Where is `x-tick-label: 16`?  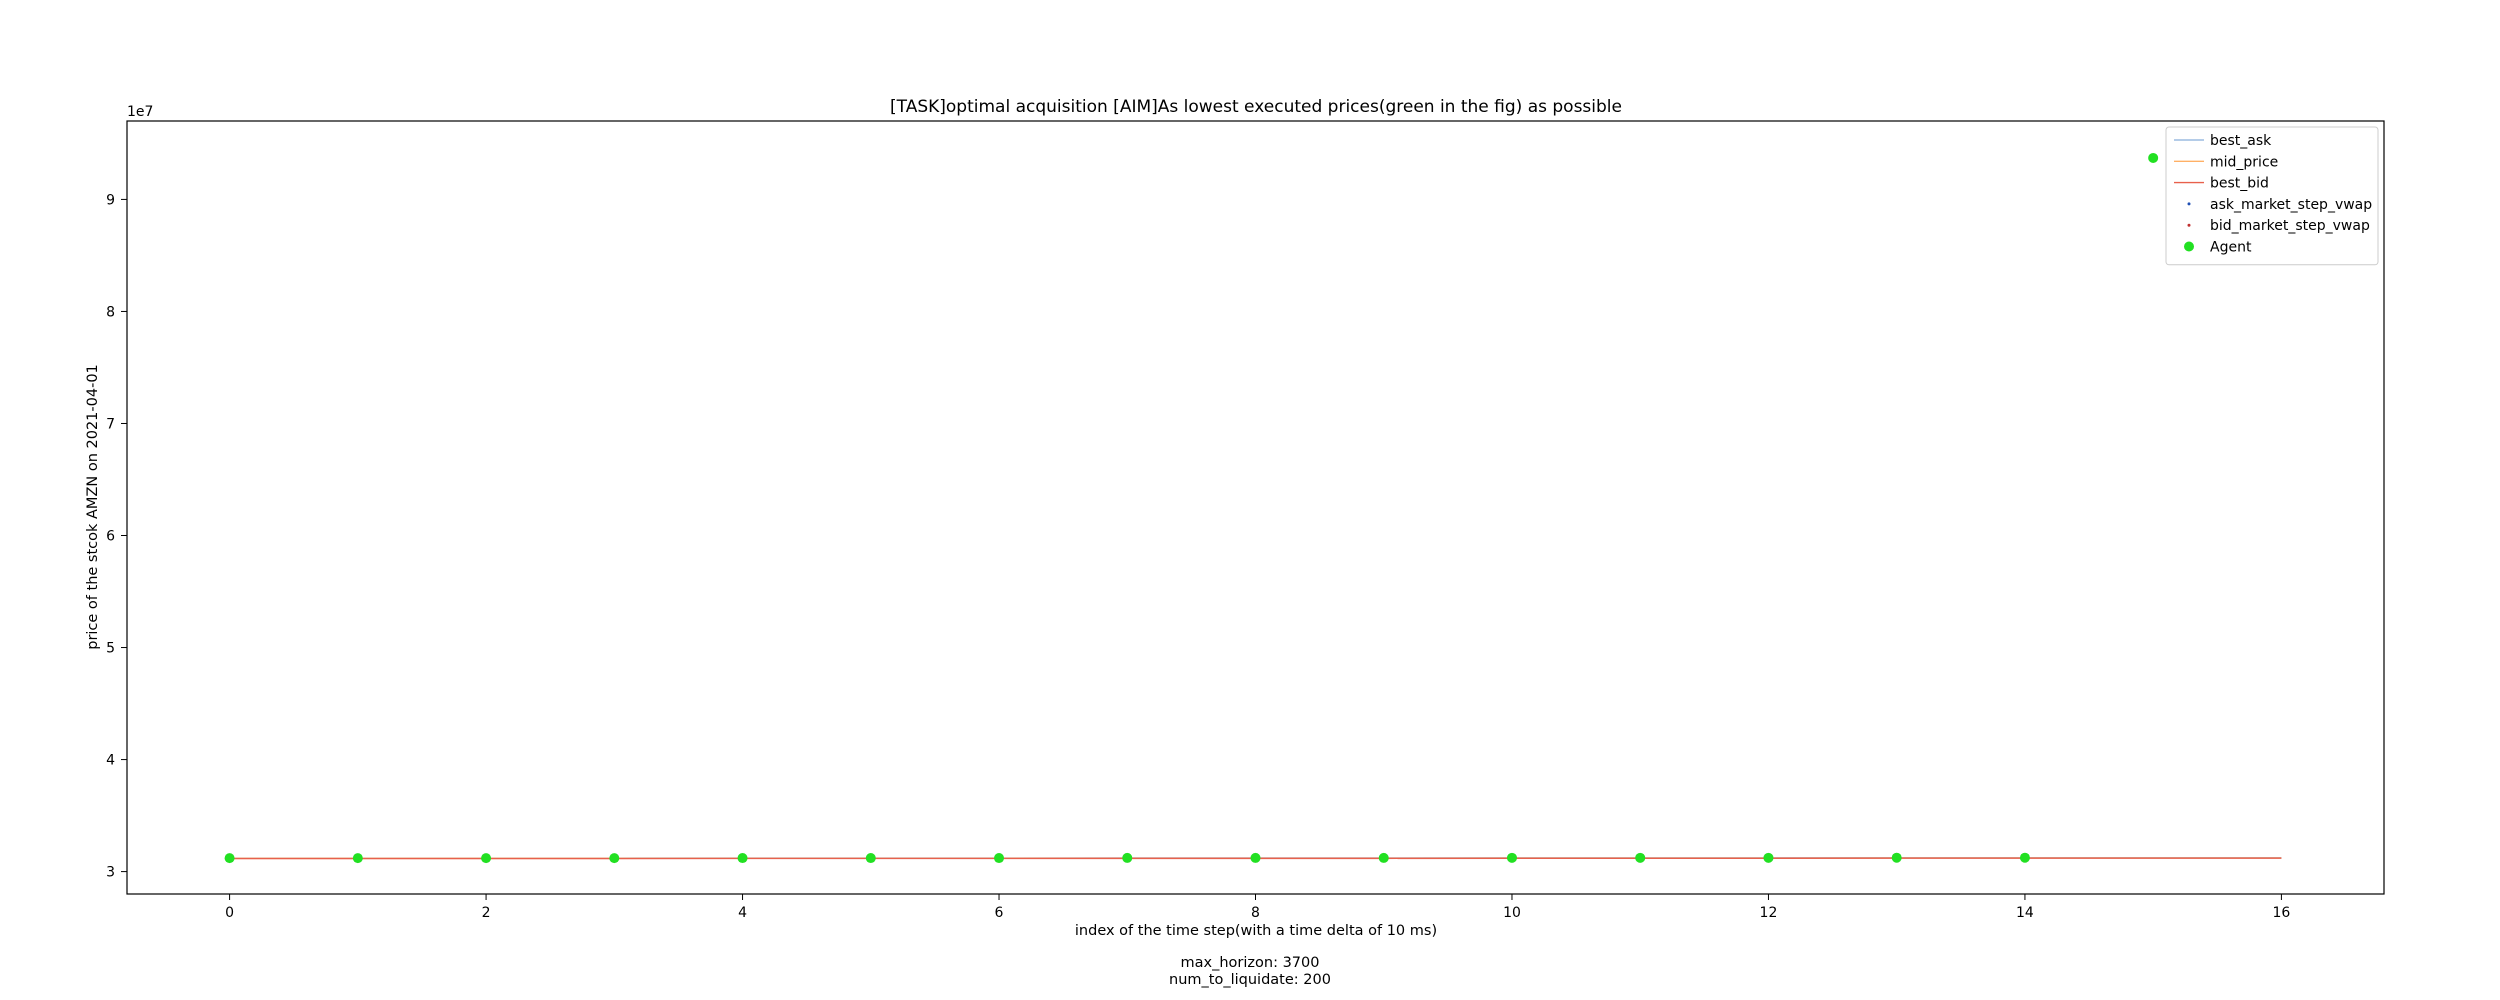
x-tick-label: 16 is located at coordinates (2281, 913).